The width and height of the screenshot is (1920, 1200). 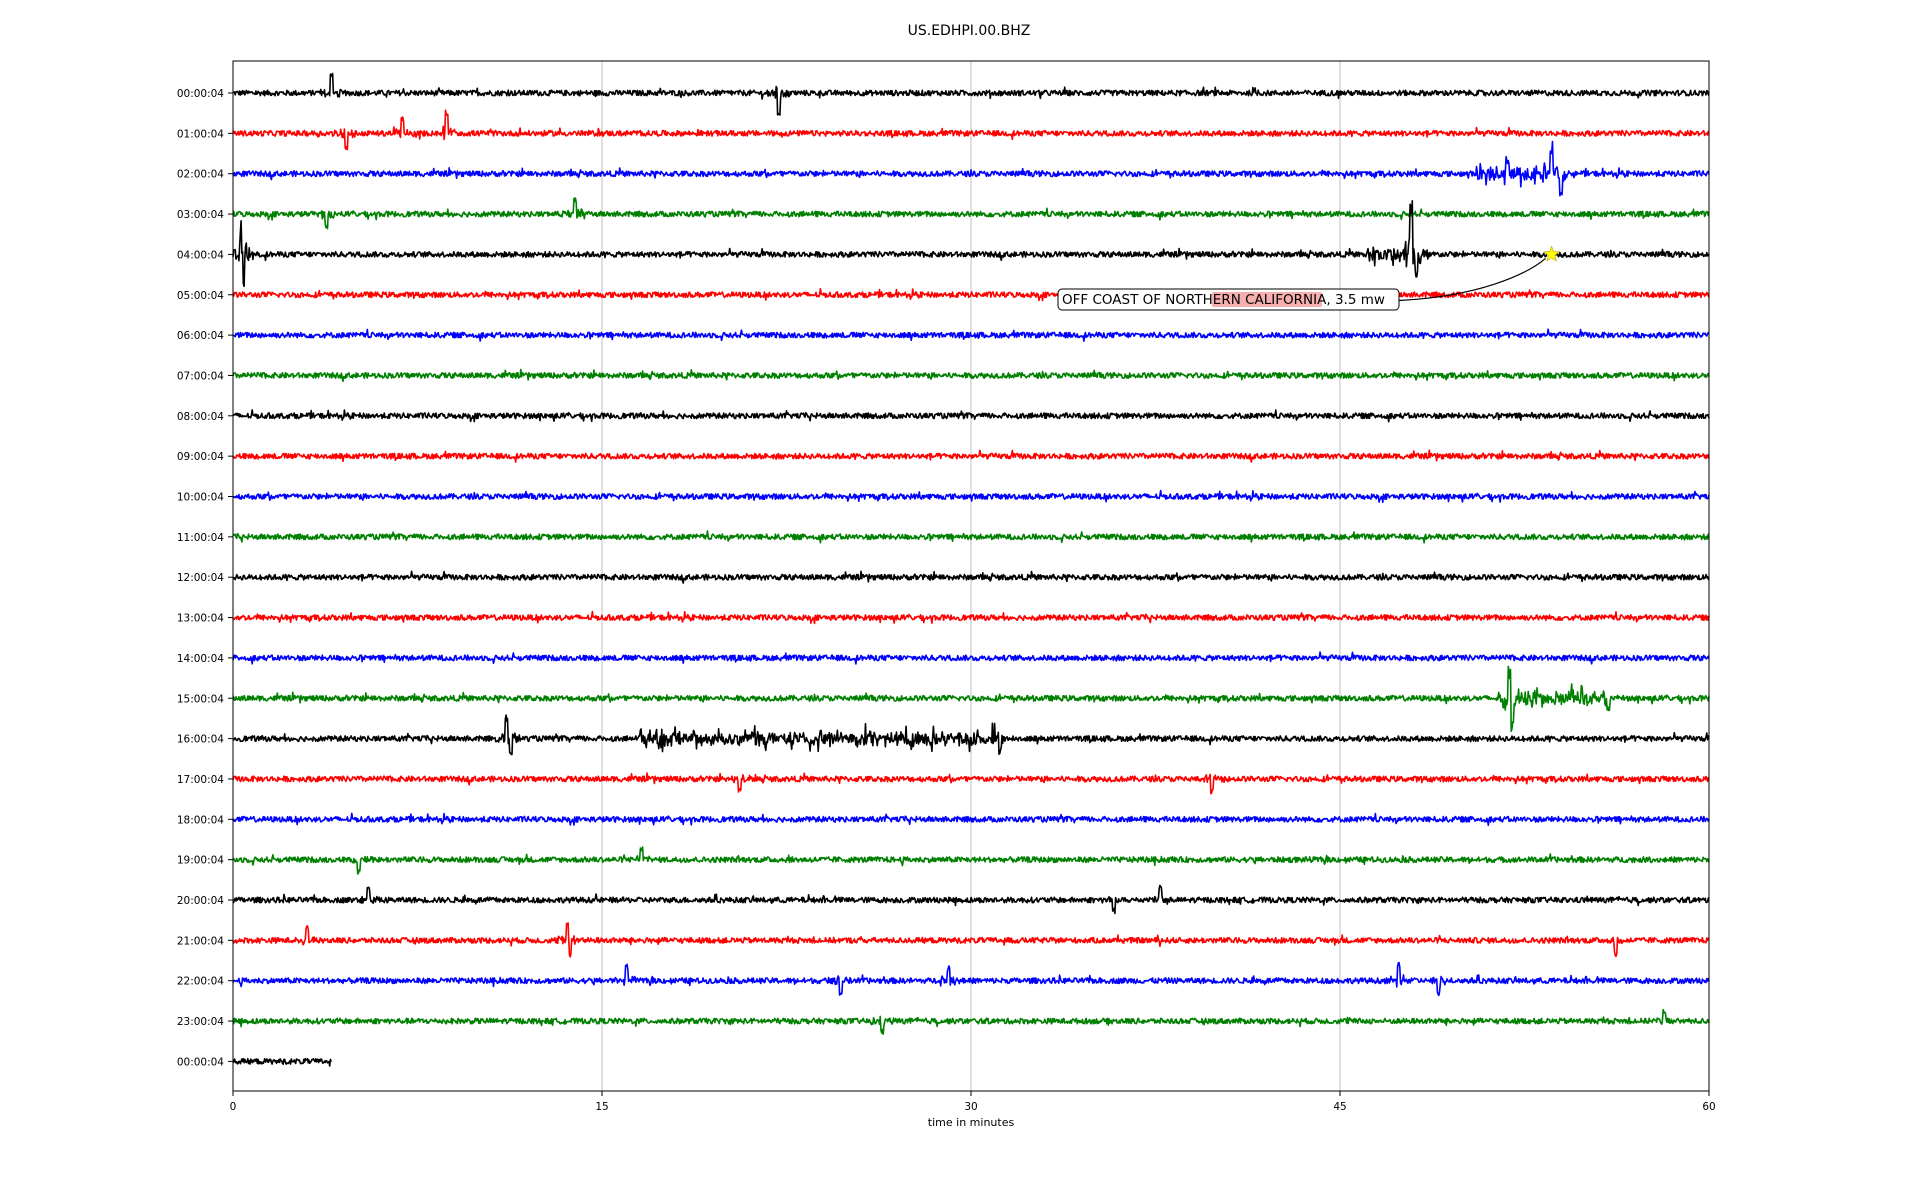 What do you see at coordinates (200, 740) in the screenshot?
I see `row-time-label: 16:00:04` at bounding box center [200, 740].